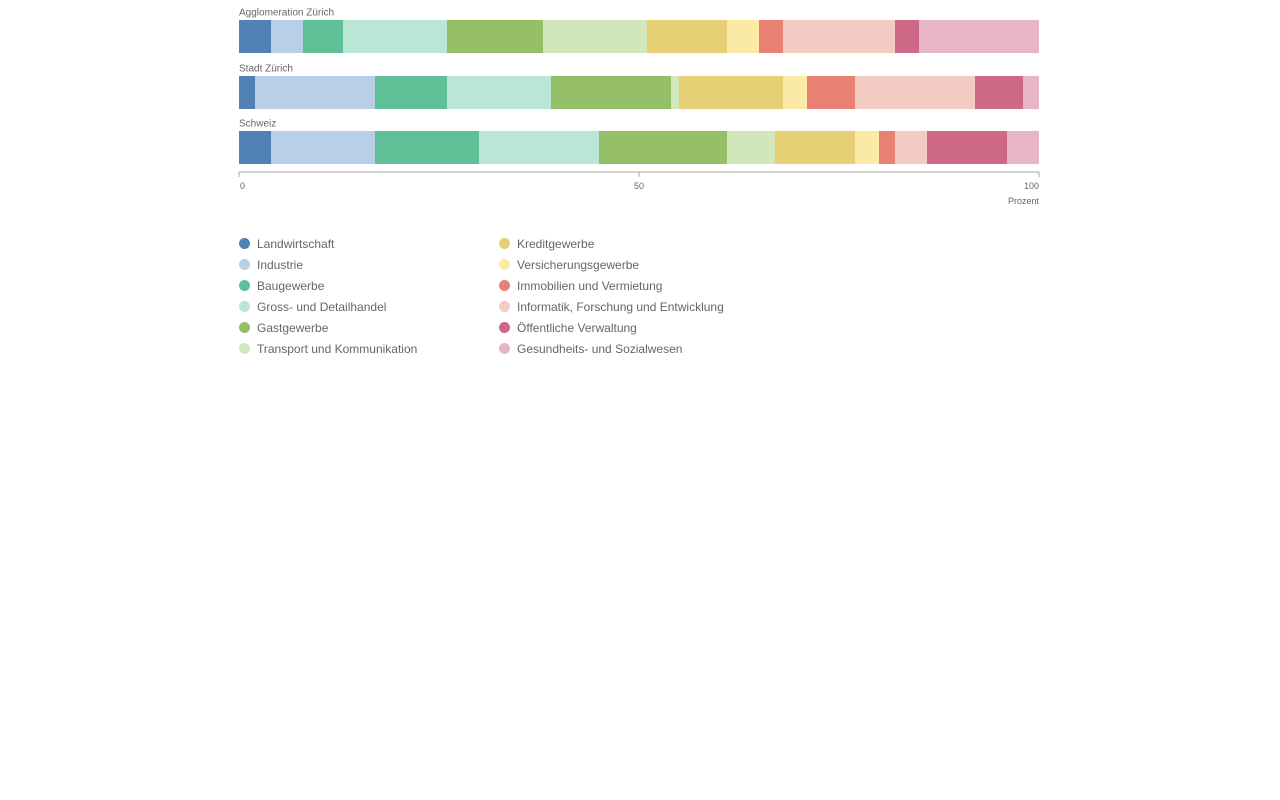  Describe the element at coordinates (280, 264) in the screenshot. I see `legend-label: Industrie` at that location.